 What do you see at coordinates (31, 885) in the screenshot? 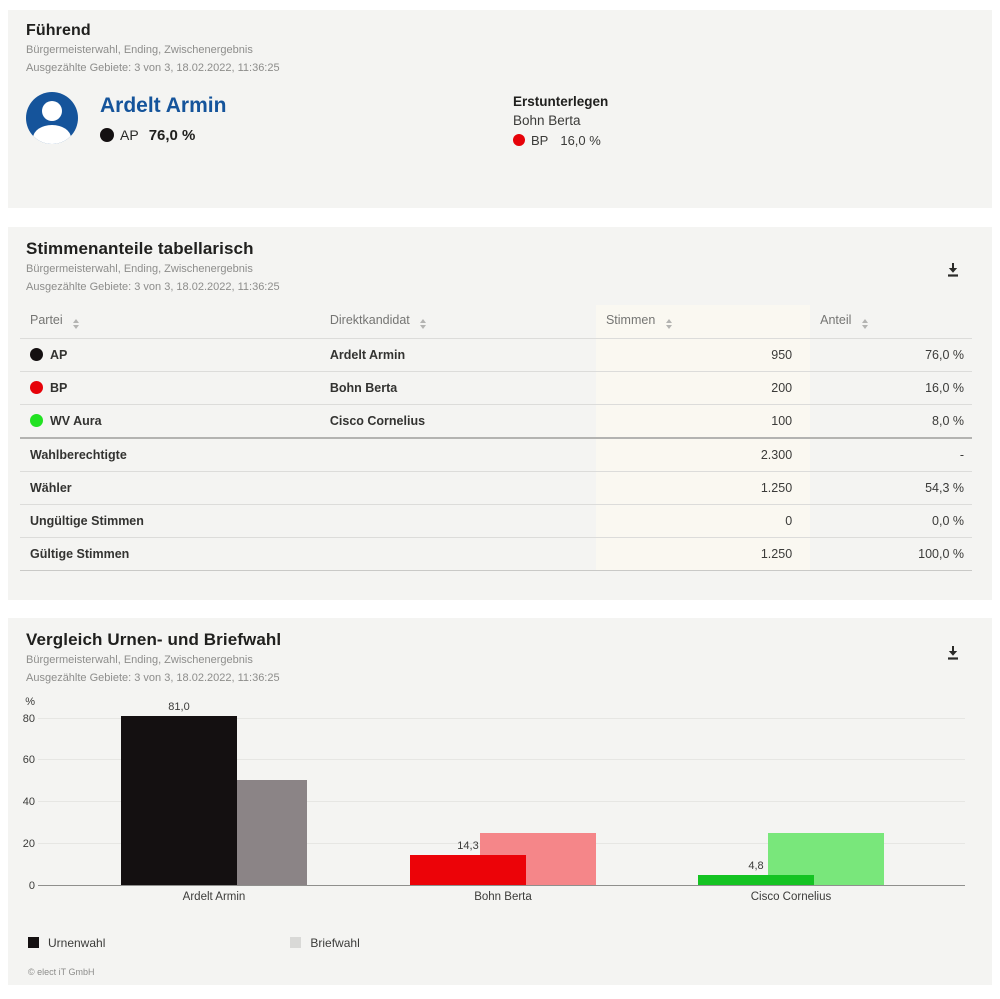
I see `y-tick-label: 0` at bounding box center [31, 885].